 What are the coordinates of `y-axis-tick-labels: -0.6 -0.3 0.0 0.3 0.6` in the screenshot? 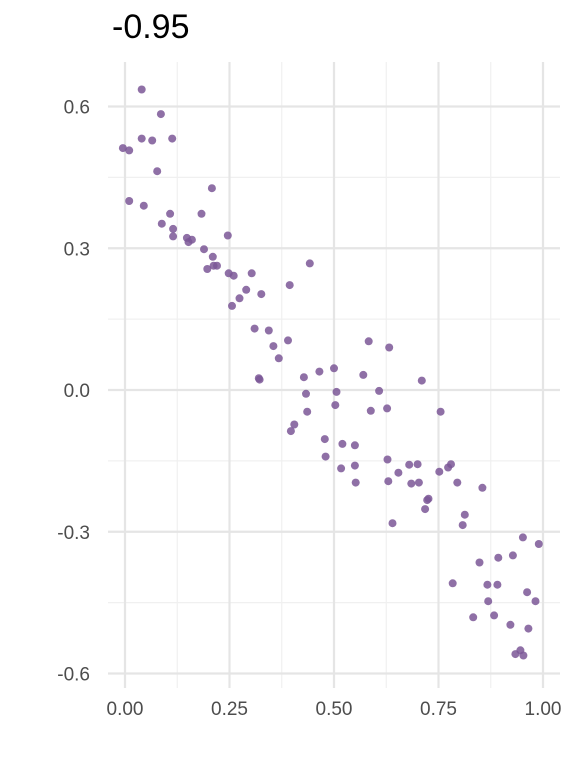 It's located at (73, 392).